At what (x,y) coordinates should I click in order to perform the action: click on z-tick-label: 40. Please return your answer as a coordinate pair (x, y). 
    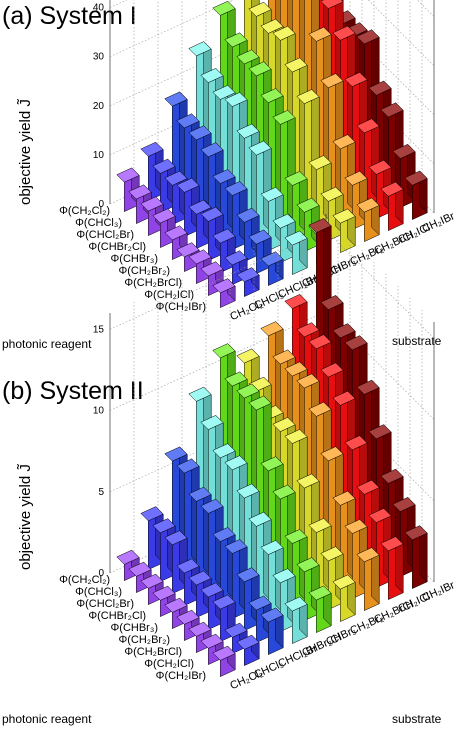
    Looking at the image, I should click on (99, 8).